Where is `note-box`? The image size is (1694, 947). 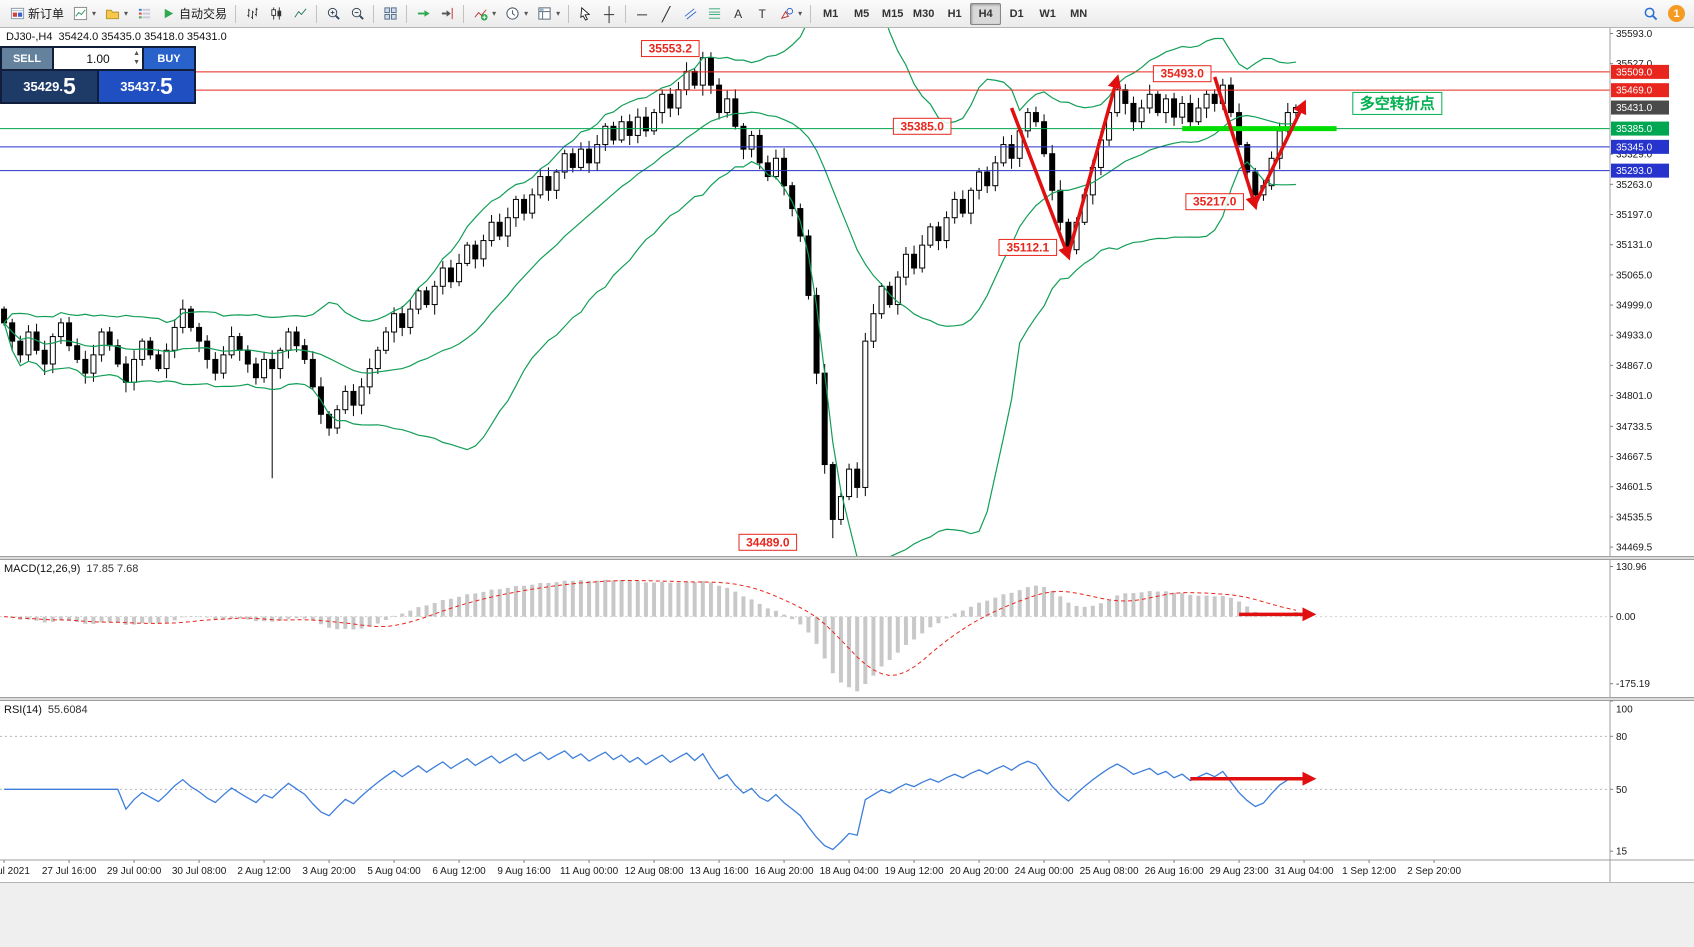 note-box is located at coordinates (1397, 103).